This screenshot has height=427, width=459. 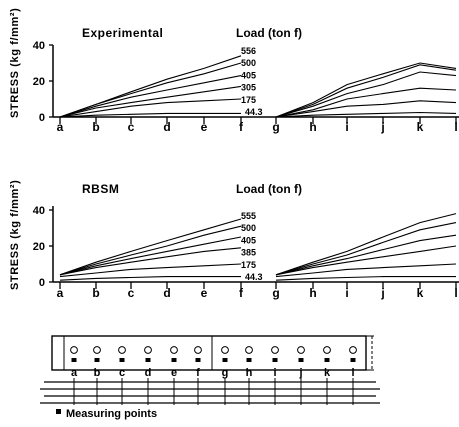 I want to click on measuring-point-i, so click(x=275, y=360).